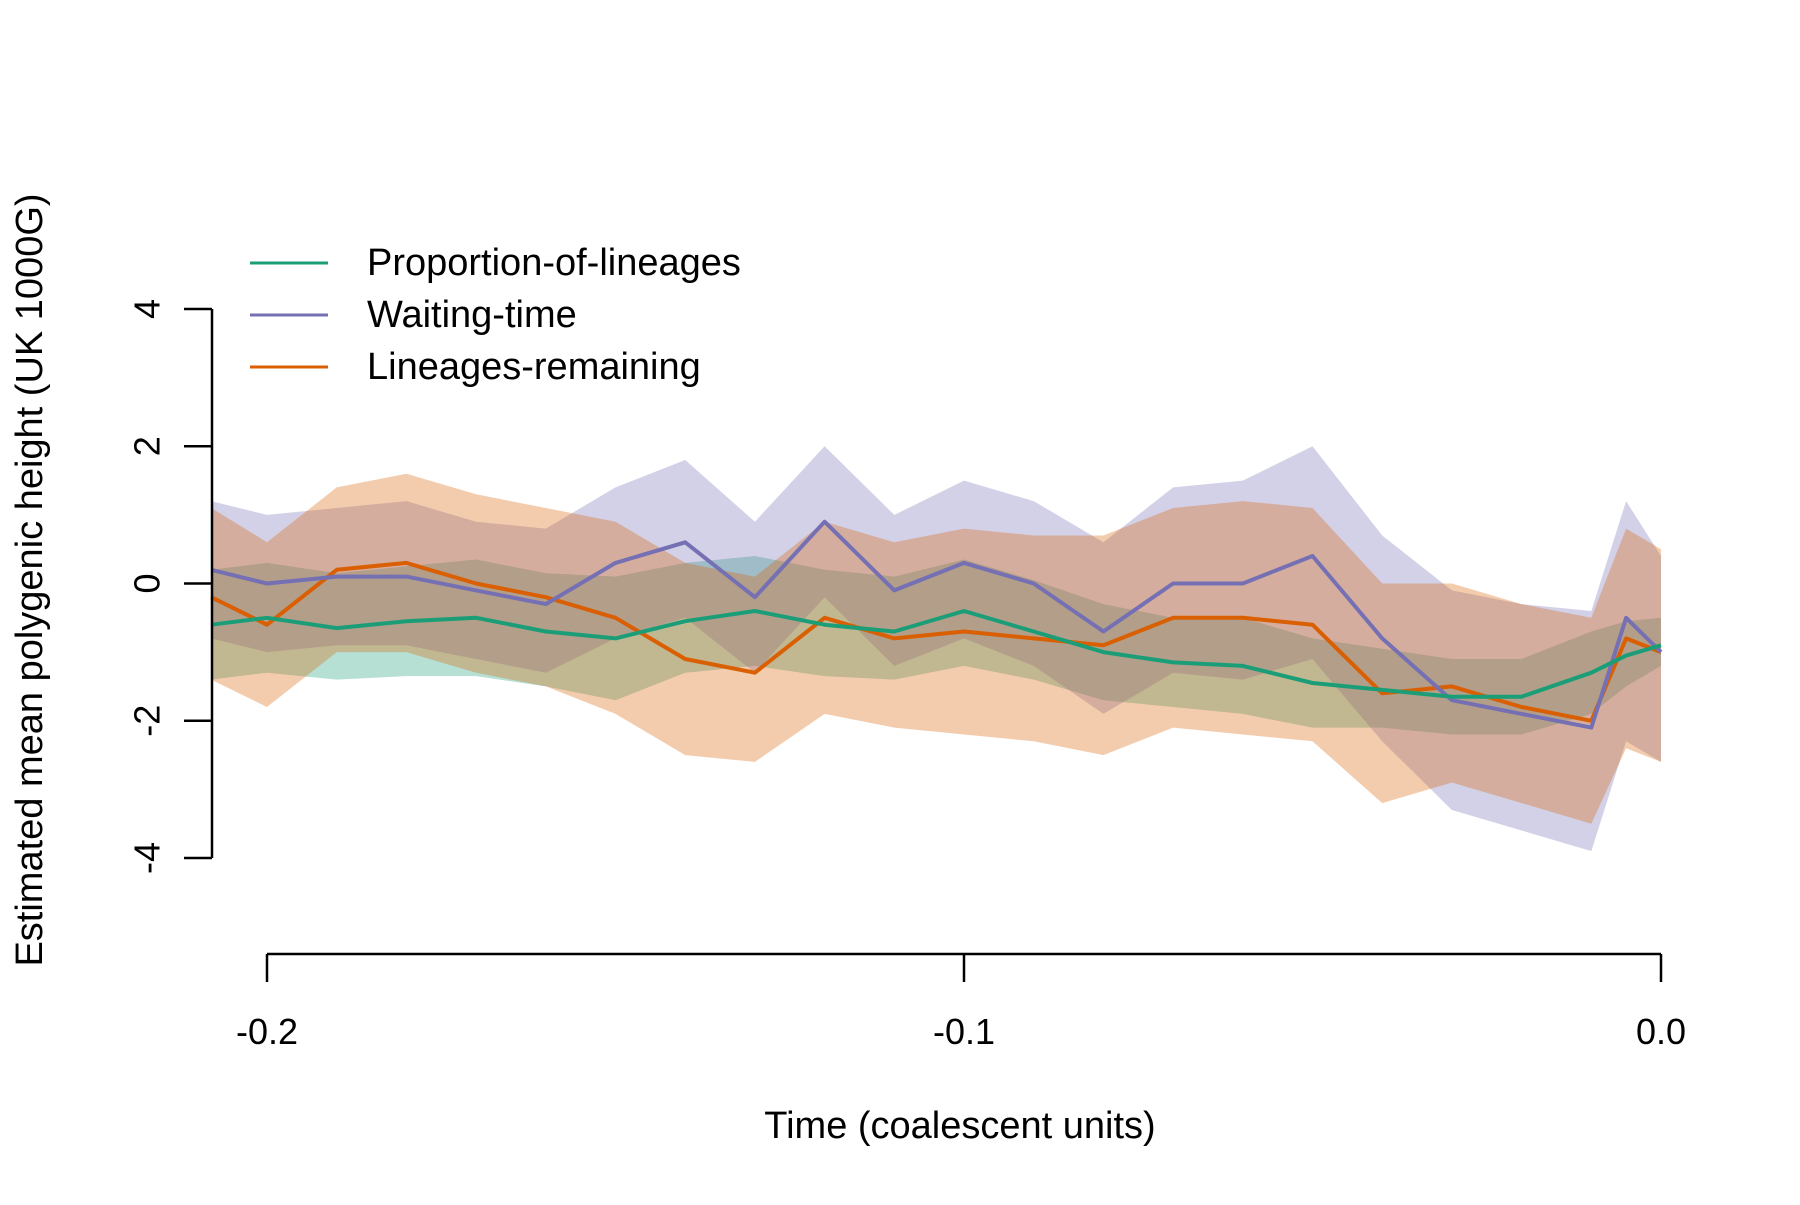 This screenshot has height=1205, width=1800. I want to click on x-tick-label-1: -0.1, so click(964, 1031).